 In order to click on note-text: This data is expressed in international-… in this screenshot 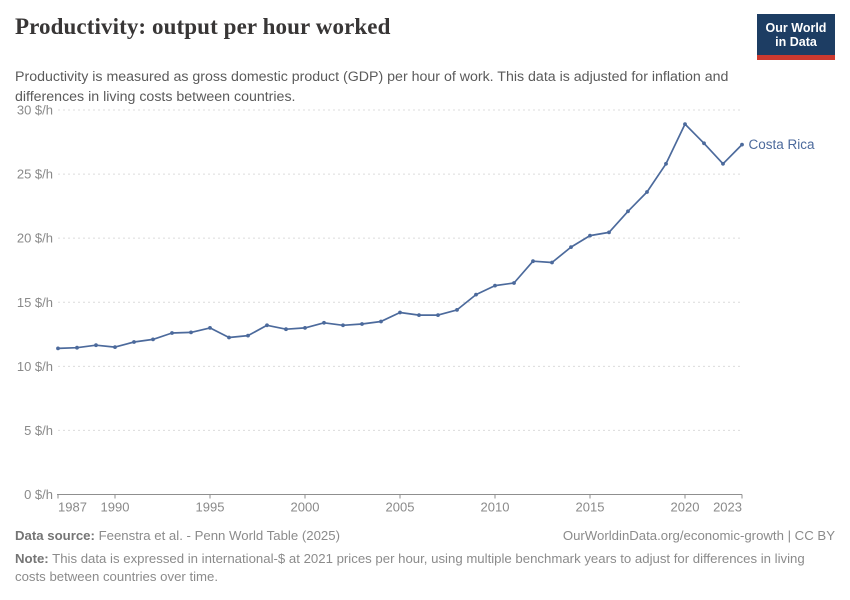, I will do `click(410, 567)`.